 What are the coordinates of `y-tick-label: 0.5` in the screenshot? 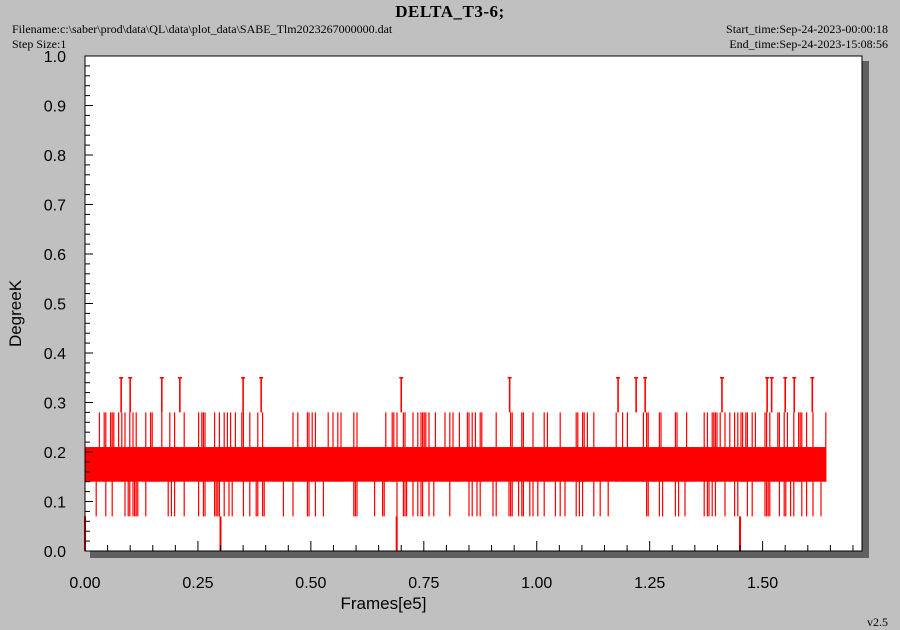 It's located at (55, 305).